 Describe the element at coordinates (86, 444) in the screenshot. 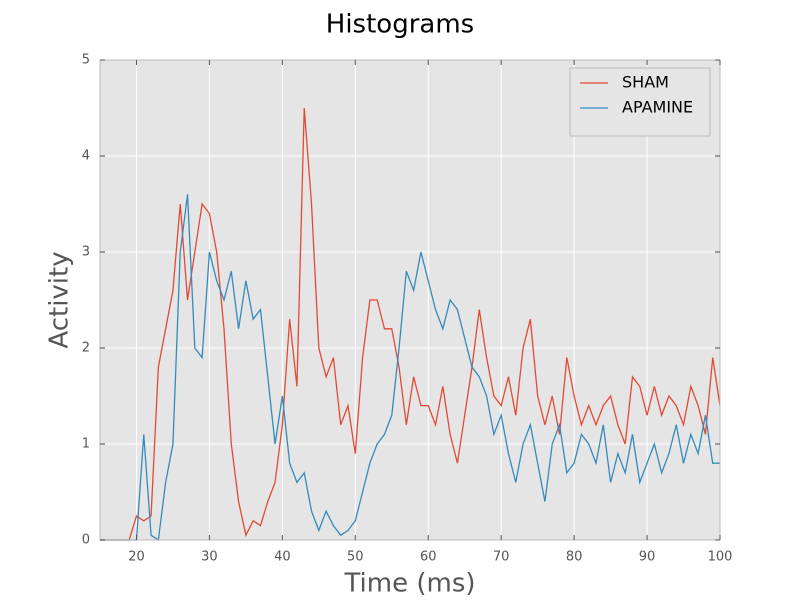

I see `y-tick-label: 1` at that location.